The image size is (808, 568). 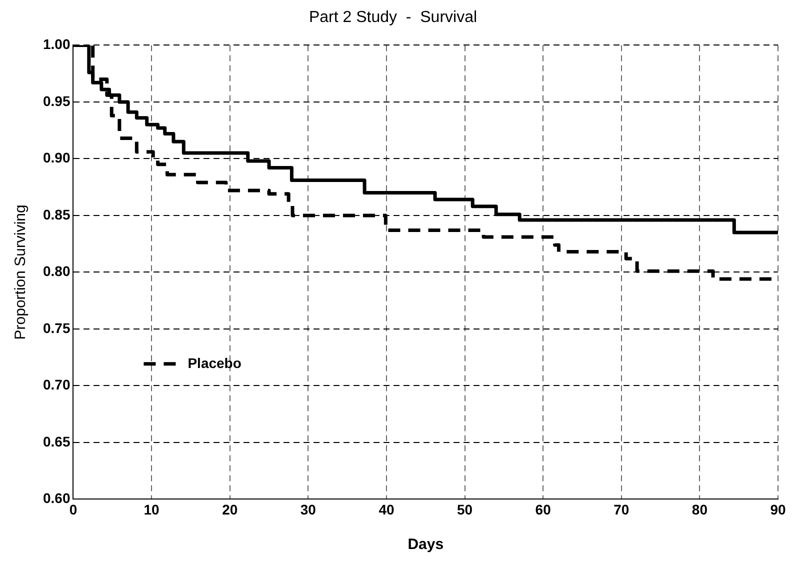 I want to click on x-tick-label: 90, so click(x=778, y=509).